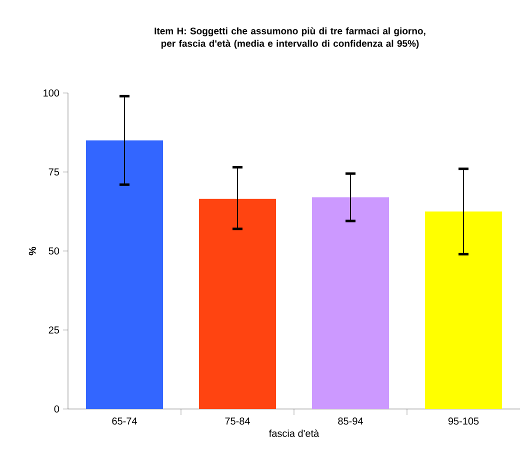 The height and width of the screenshot is (464, 523). What do you see at coordinates (463, 421) in the screenshot?
I see `x-tick-label: 95-105` at bounding box center [463, 421].